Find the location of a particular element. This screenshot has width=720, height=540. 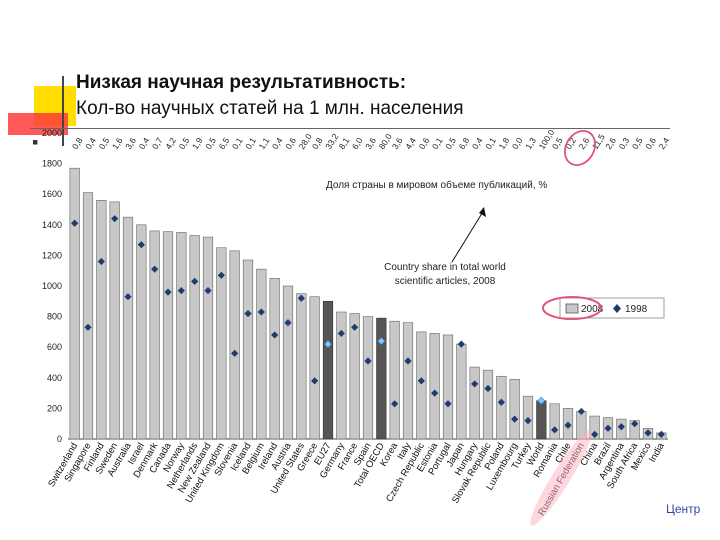

y-tick-label: 200 is located at coordinates (54, 408).